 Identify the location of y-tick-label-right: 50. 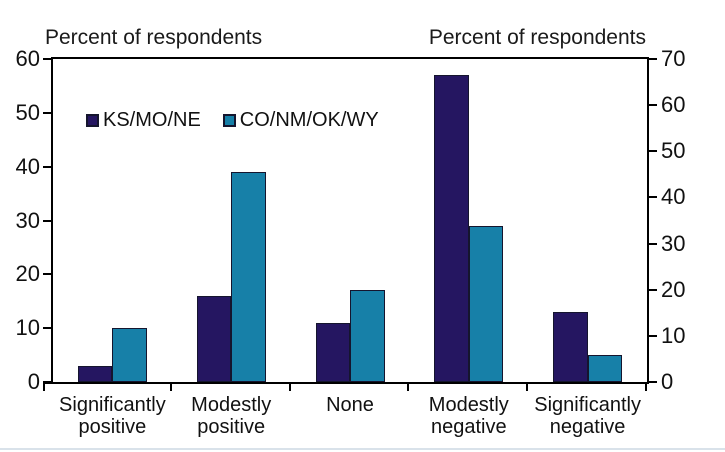
(673, 151).